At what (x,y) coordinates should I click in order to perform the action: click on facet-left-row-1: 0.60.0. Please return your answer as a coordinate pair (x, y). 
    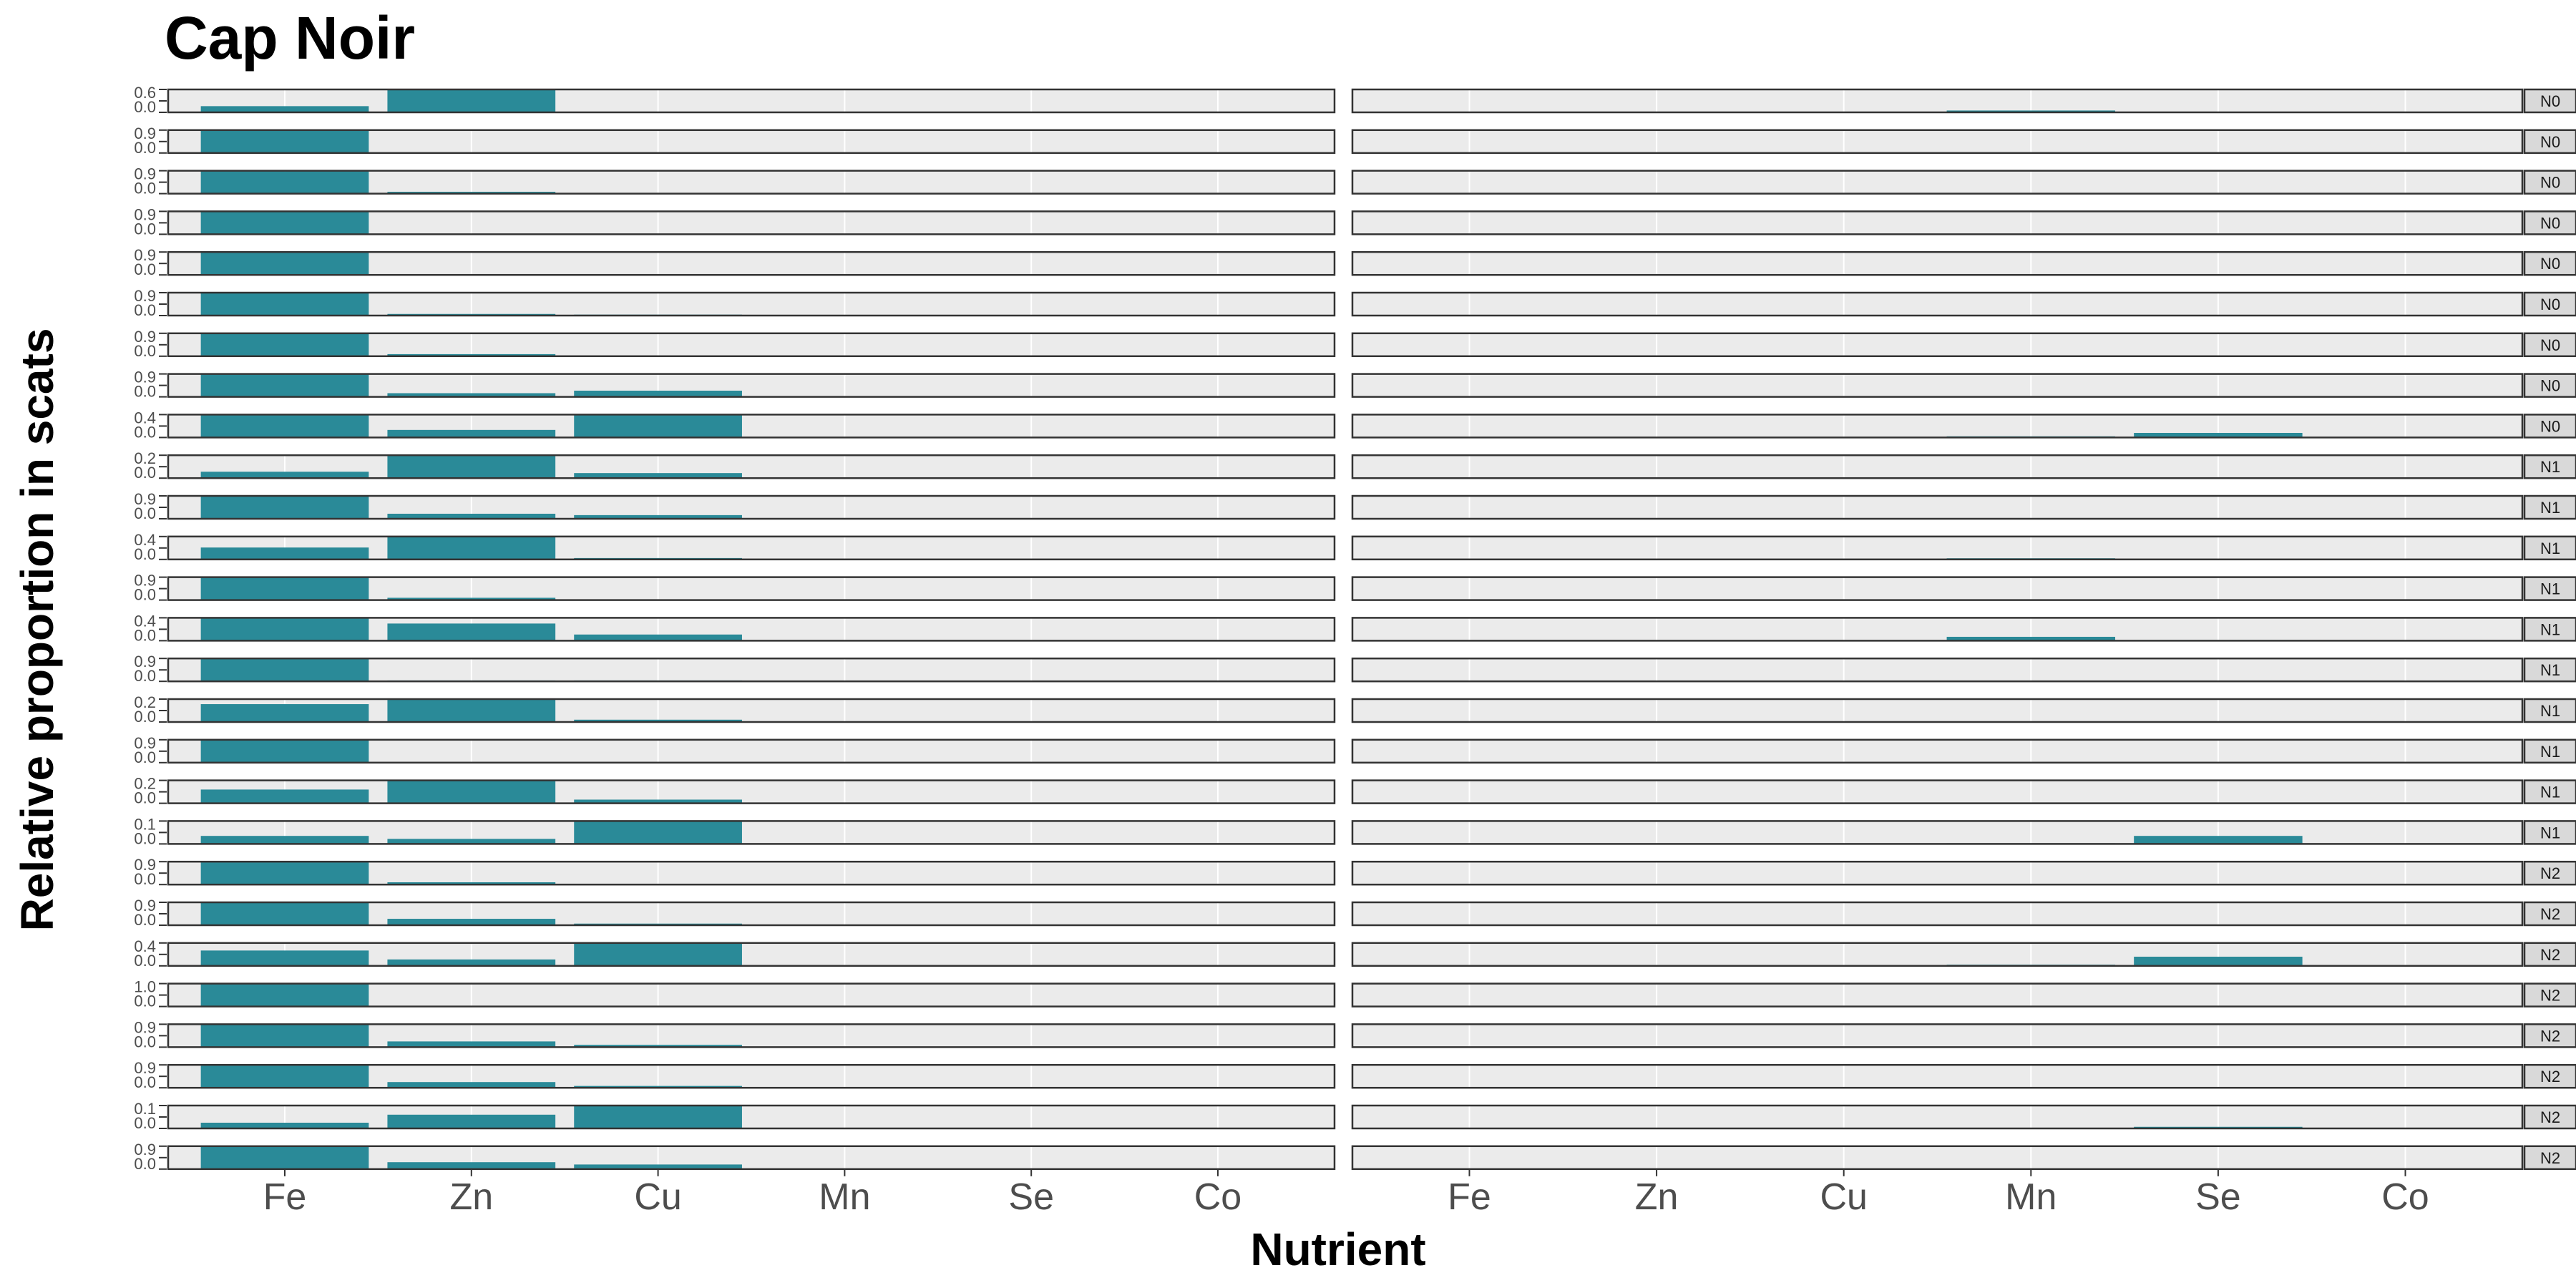
    Looking at the image, I should click on (735, 100).